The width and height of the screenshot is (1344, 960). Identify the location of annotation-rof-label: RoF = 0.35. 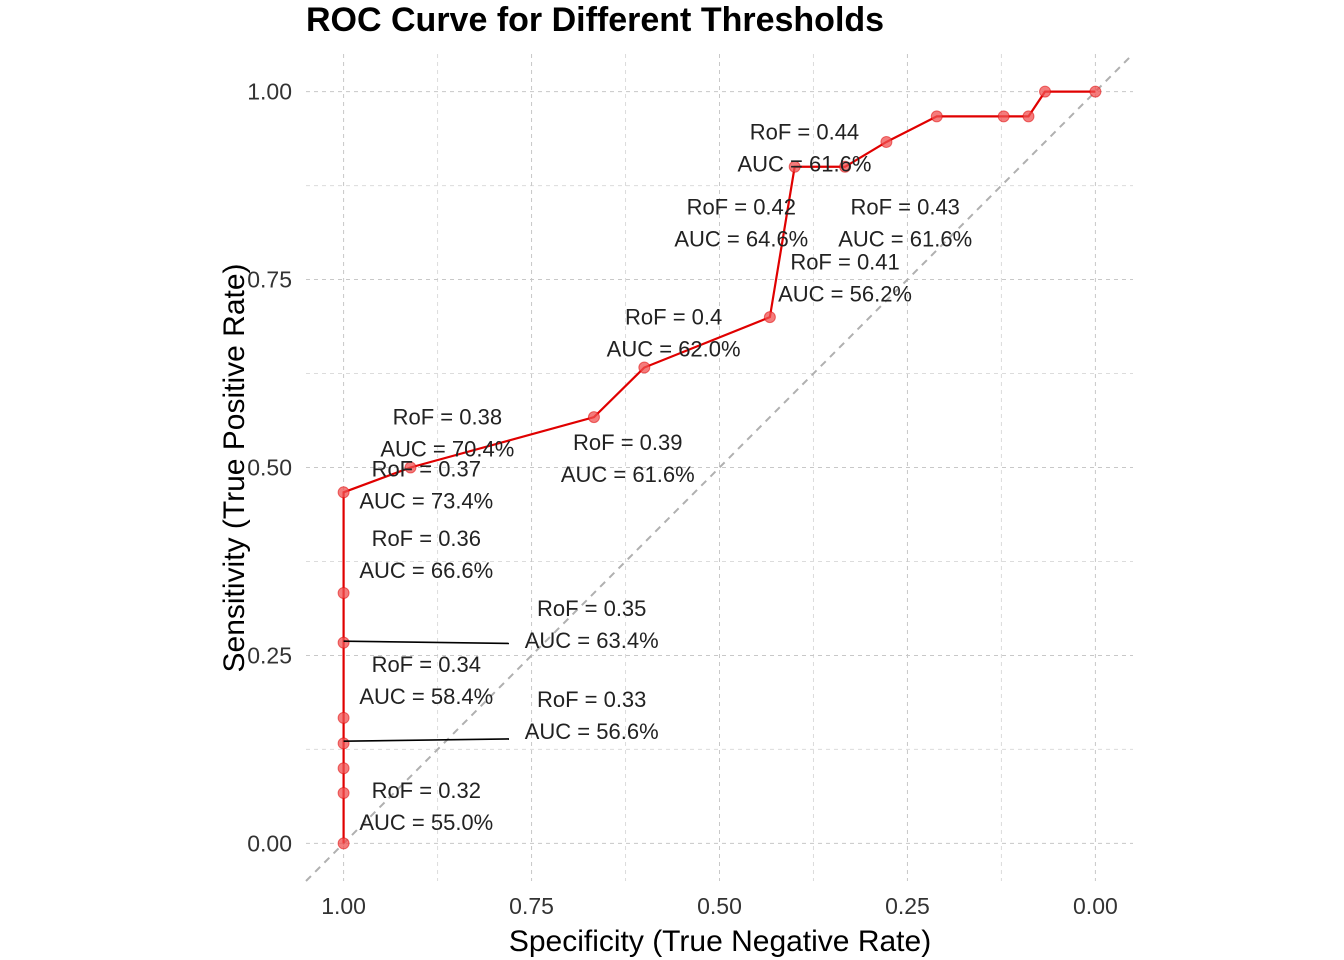
(591, 608).